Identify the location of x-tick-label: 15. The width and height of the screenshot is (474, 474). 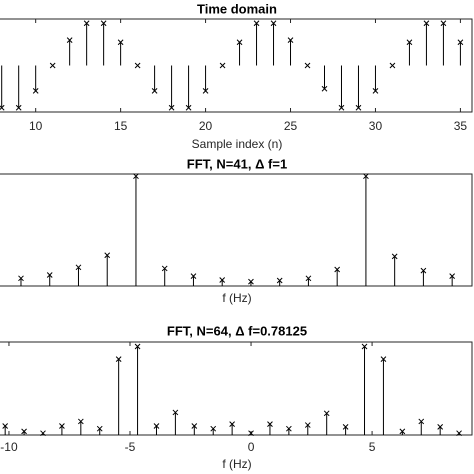
(121, 126).